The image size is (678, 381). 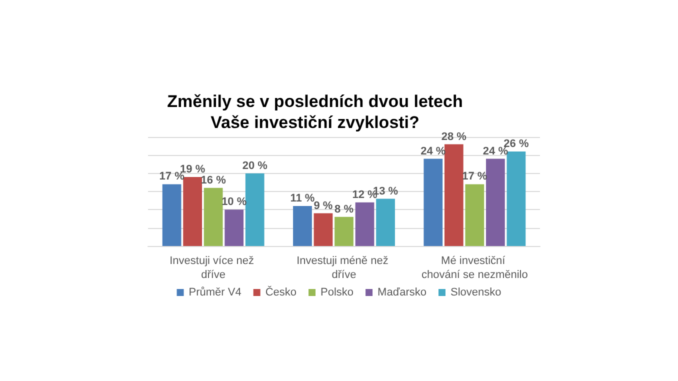 I want to click on legend-label: Česko, so click(x=281, y=292).